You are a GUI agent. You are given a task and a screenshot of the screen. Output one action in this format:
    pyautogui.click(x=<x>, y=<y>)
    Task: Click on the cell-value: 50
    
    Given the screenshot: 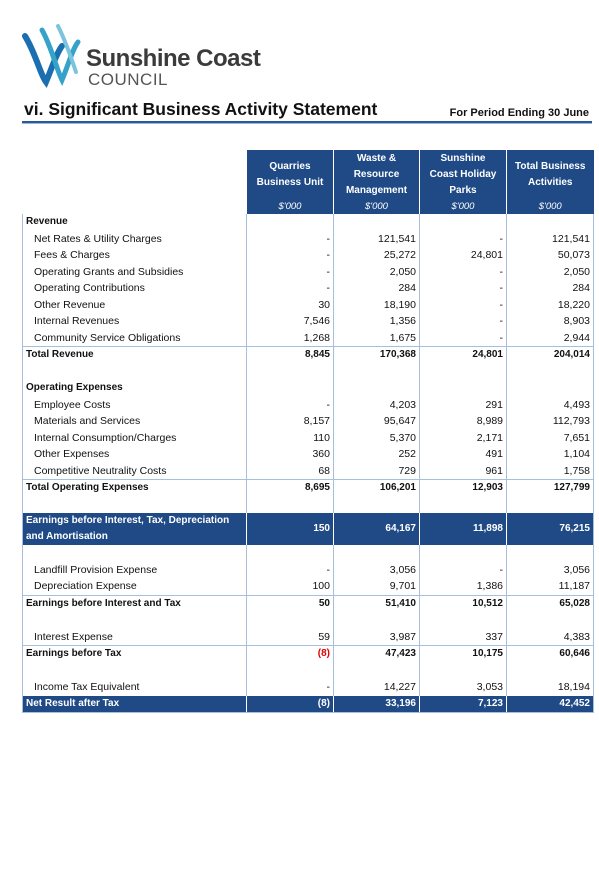 What is the action you would take?
    pyautogui.click(x=290, y=603)
    